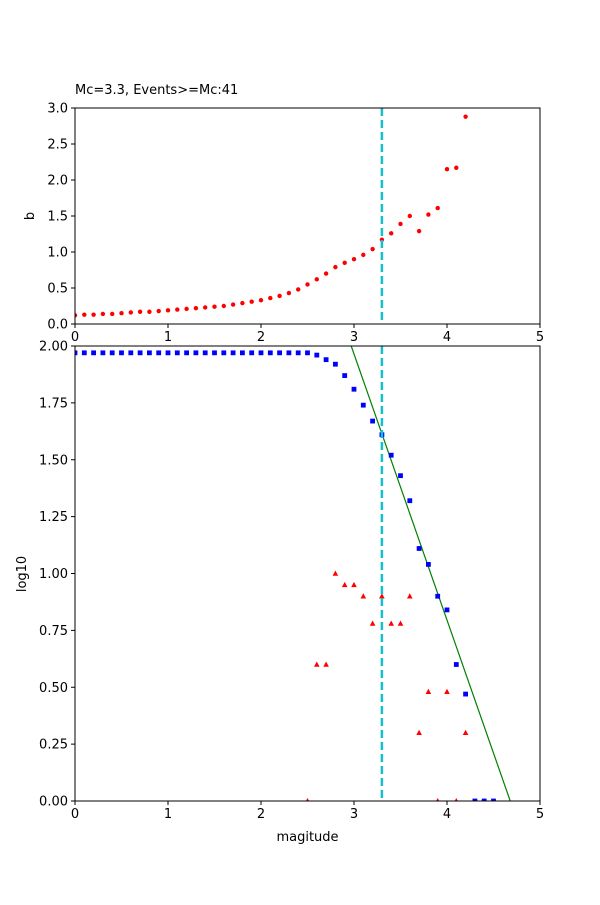 The height and width of the screenshot is (905, 600). Describe the element at coordinates (540, 337) in the screenshot. I see `top-x-tick-label: 5` at that location.